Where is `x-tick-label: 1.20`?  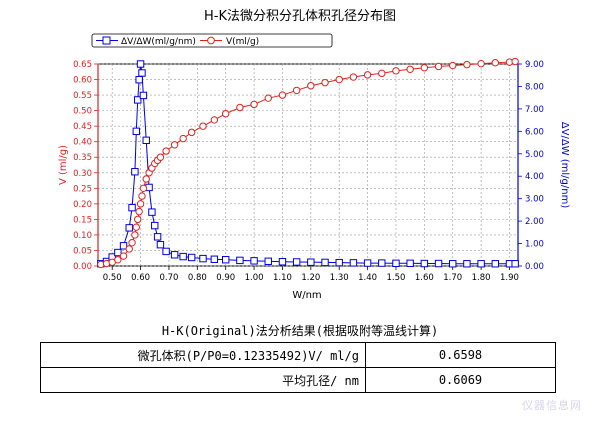 x-tick-label: 1.20 is located at coordinates (310, 278).